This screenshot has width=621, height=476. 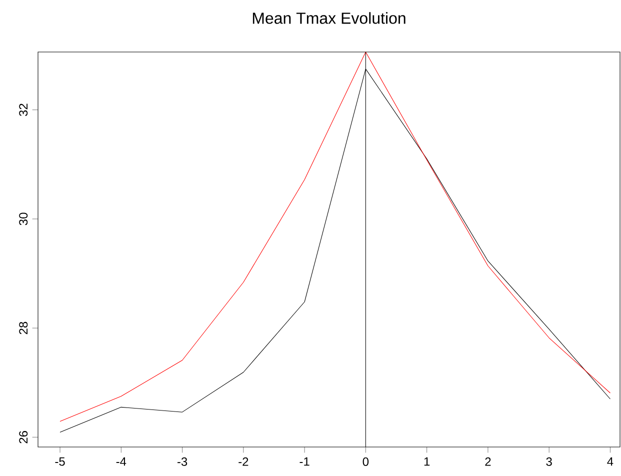 What do you see at coordinates (23, 328) in the screenshot?
I see `y-tick-label: 28` at bounding box center [23, 328].